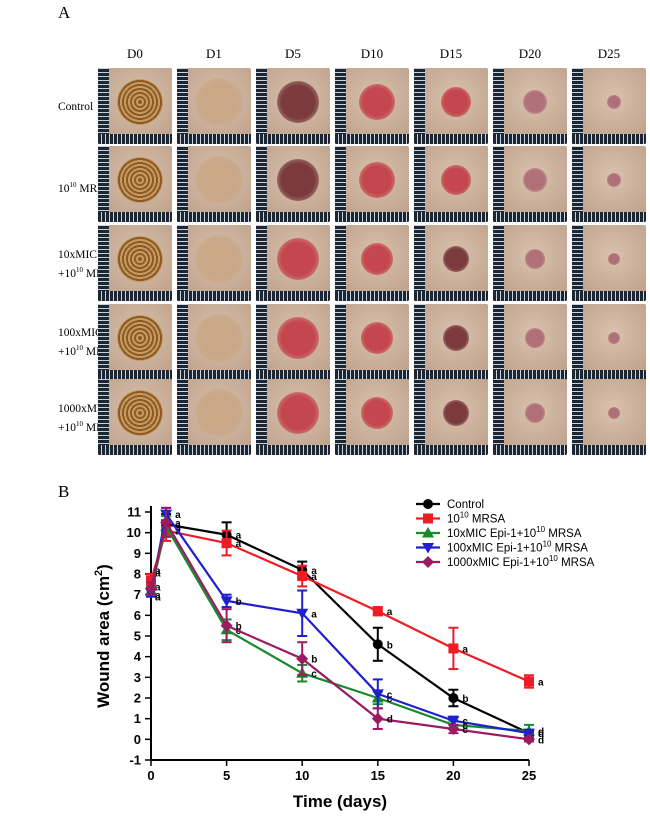 This screenshot has width=650, height=819. What do you see at coordinates (514, 532) in the screenshot?
I see `legend-entry: 10xMIC Epi-1+1010 MRSA` at bounding box center [514, 532].